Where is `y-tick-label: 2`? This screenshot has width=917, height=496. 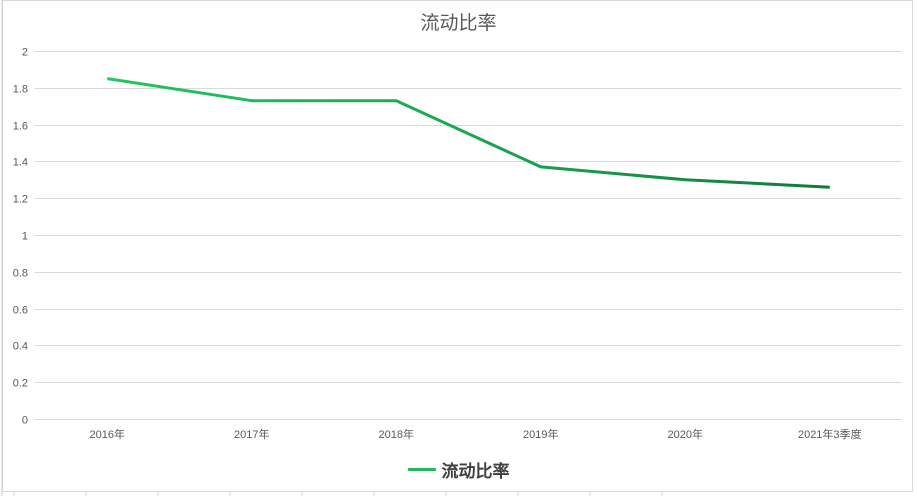
y-tick-label: 2 is located at coordinates (25, 53).